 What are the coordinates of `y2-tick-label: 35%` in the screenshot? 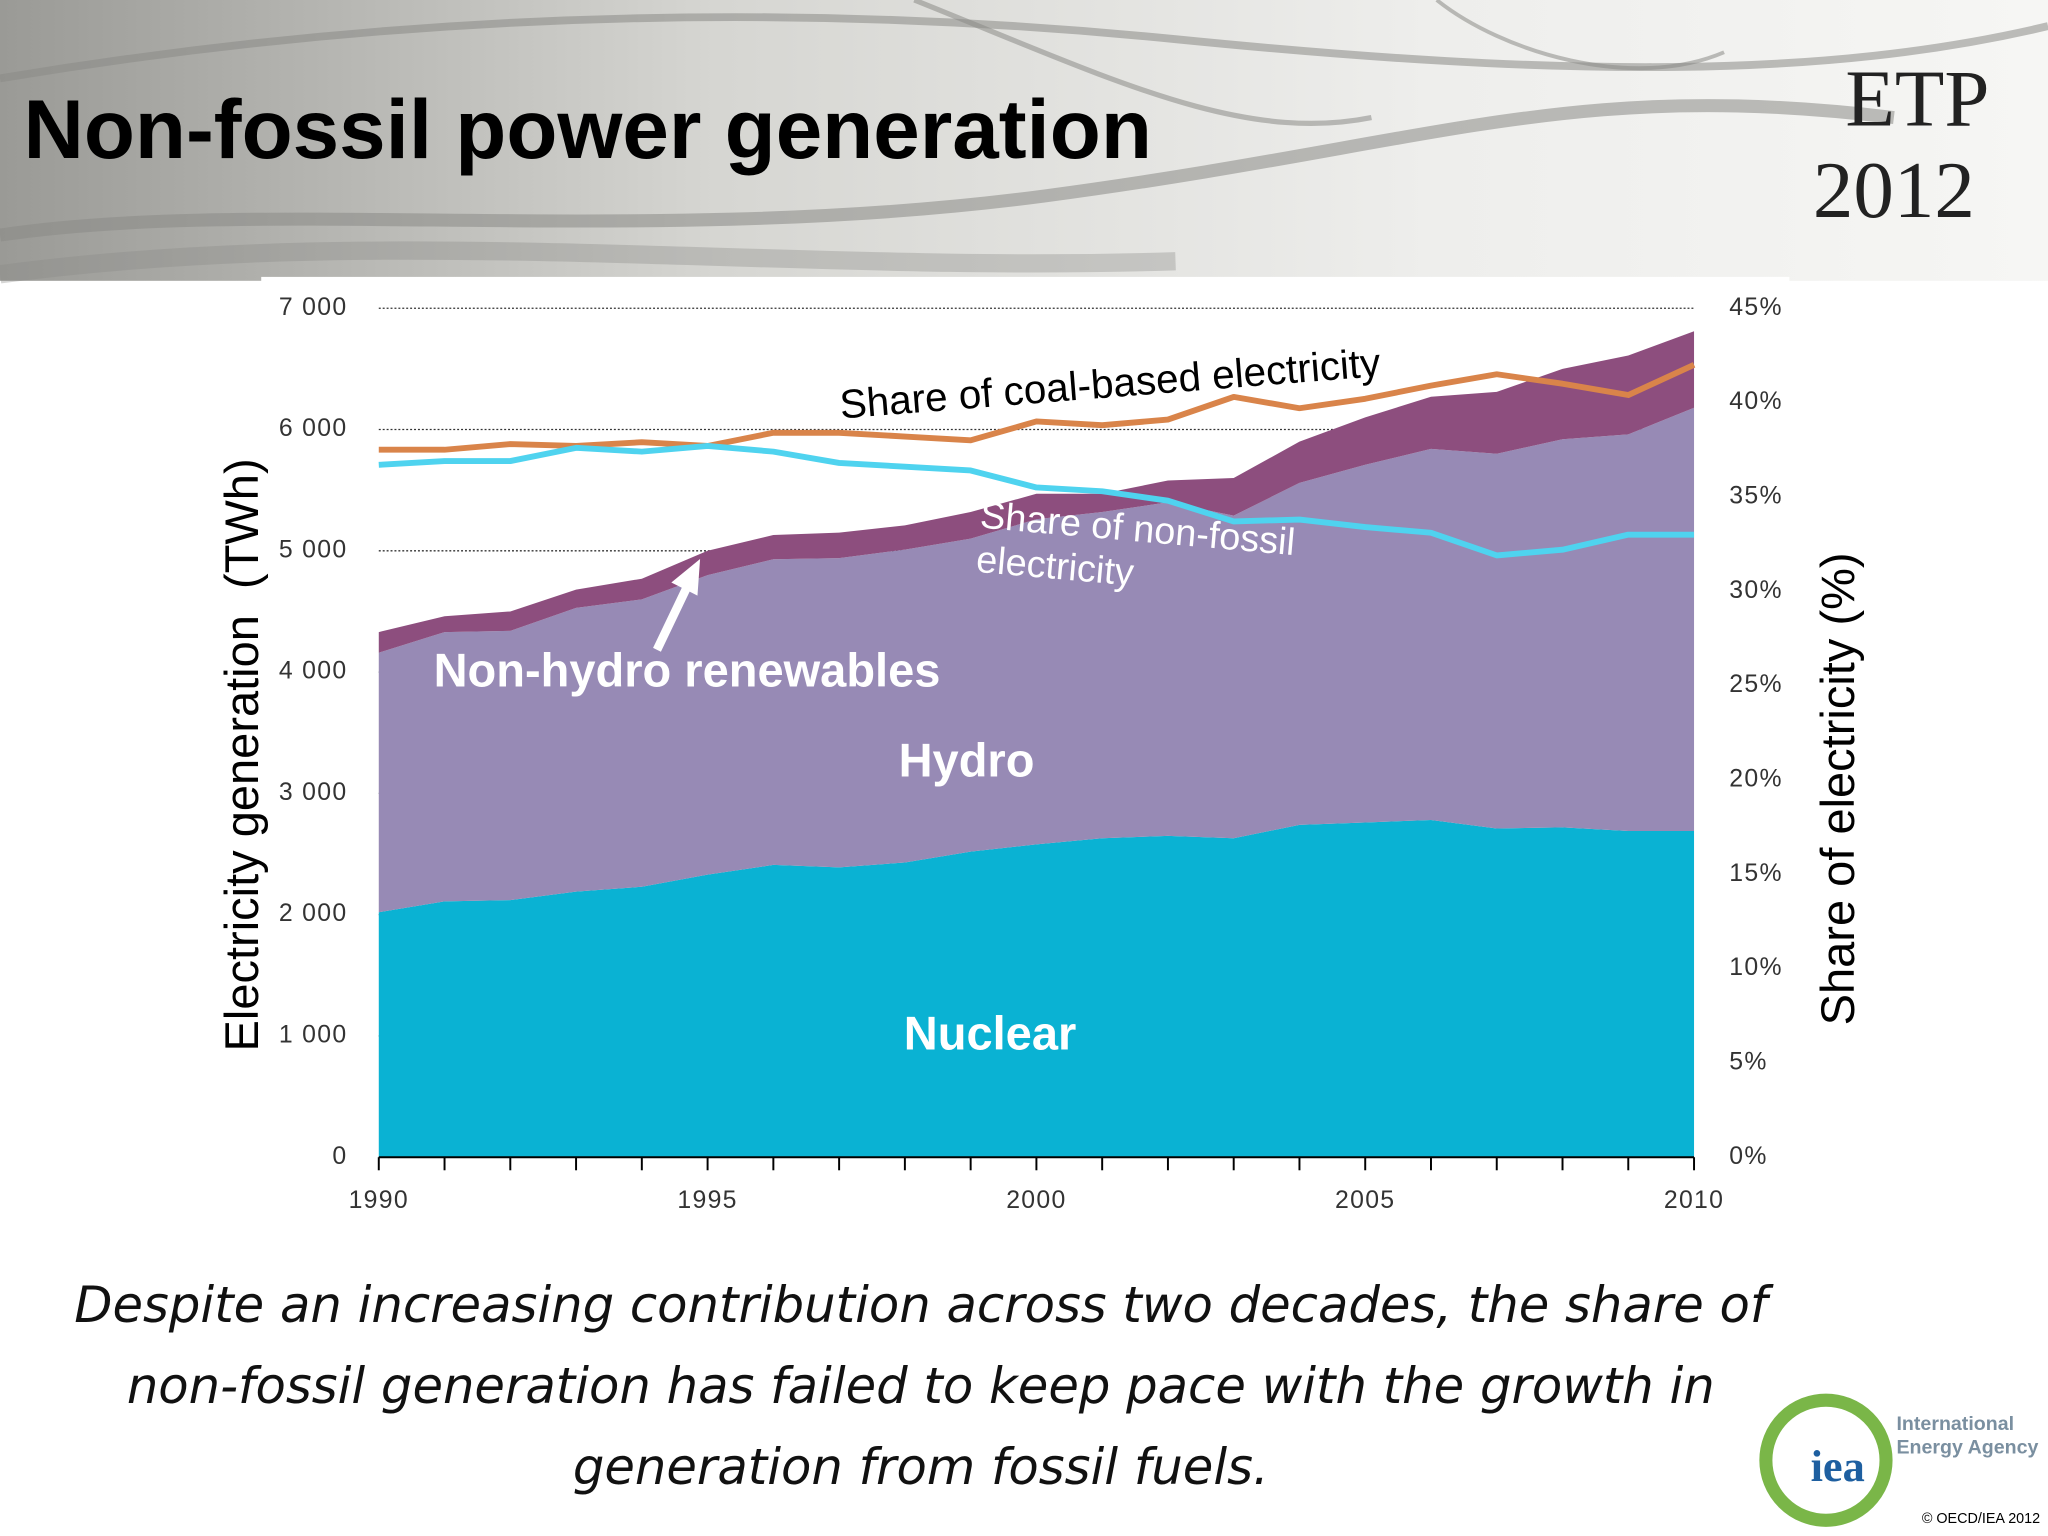 It's located at (1756, 495).